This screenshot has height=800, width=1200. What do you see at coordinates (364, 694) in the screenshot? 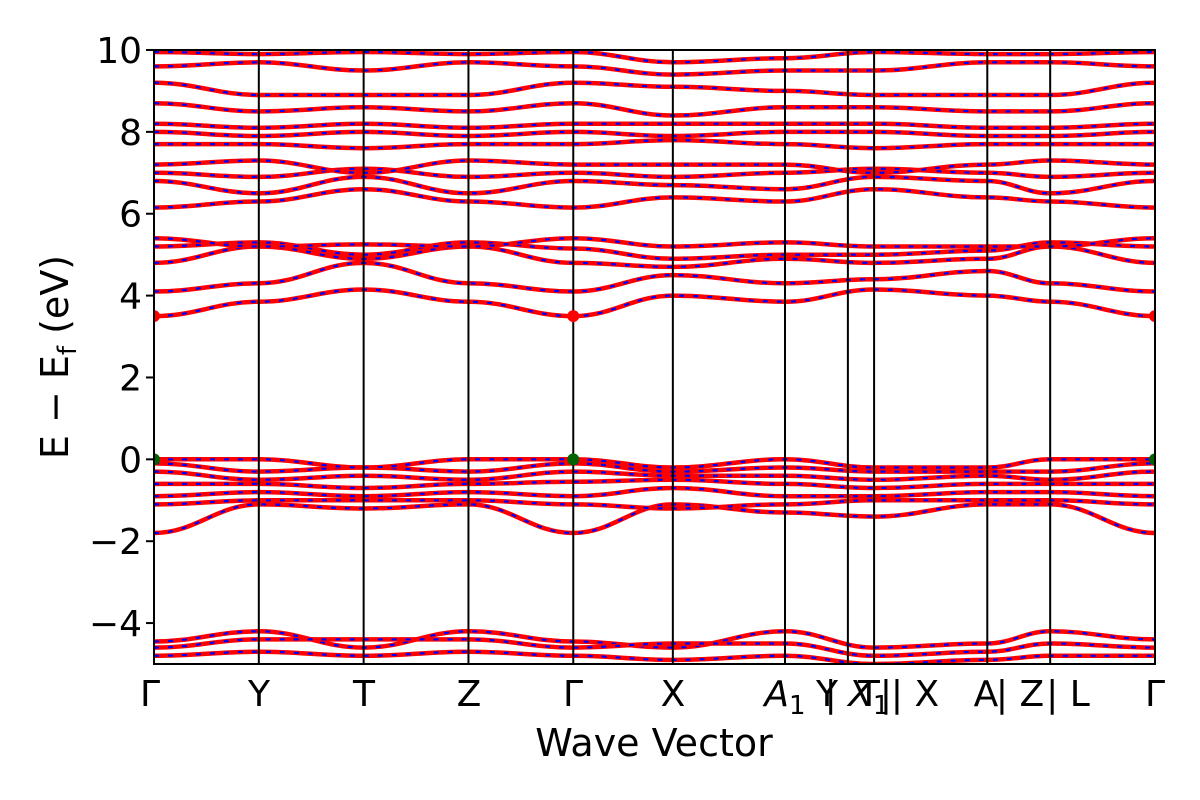
I see `x-tick-label-2: T` at bounding box center [364, 694].